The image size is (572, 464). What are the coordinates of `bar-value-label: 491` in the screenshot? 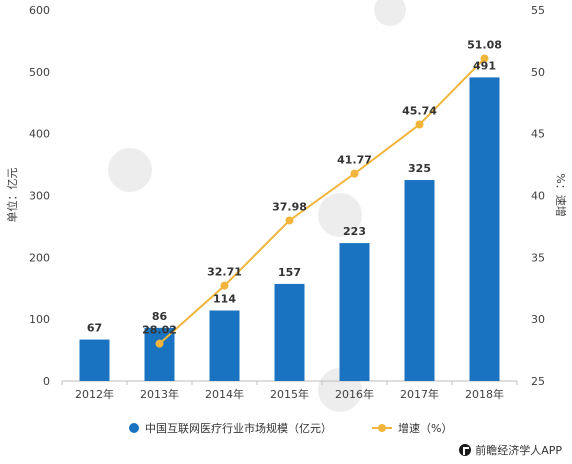 It's located at (484, 65).